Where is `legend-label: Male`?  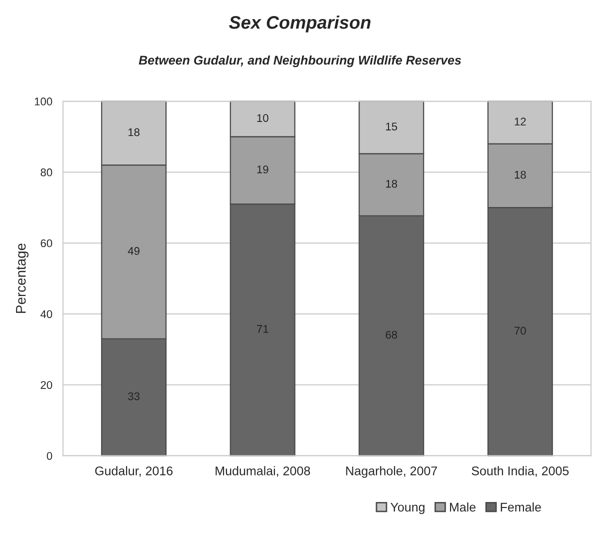 legend-label: Male is located at coordinates (463, 507).